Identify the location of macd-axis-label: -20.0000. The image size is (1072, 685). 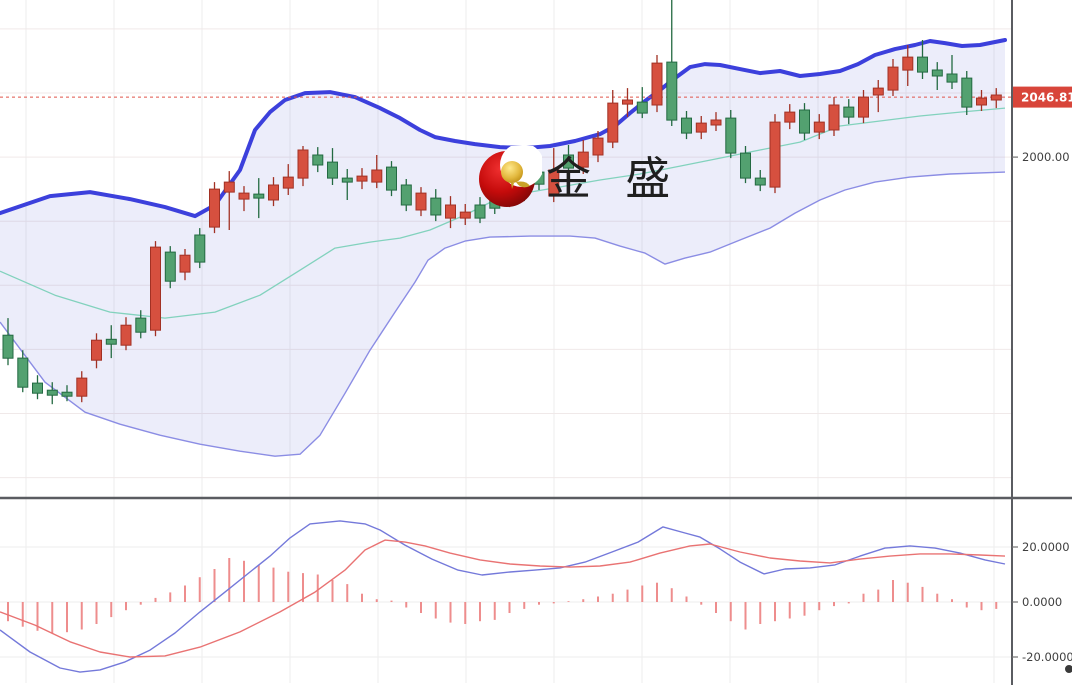
(1047, 657).